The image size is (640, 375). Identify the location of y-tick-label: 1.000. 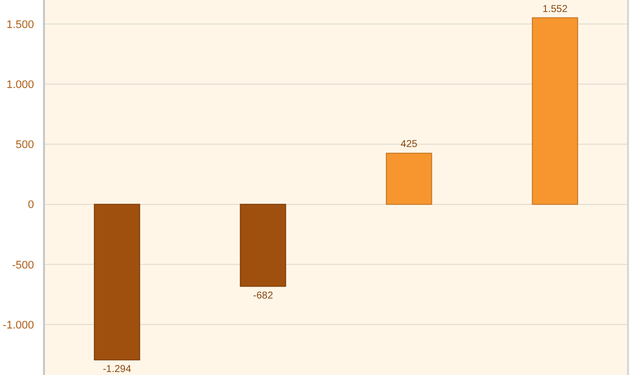
(20, 84).